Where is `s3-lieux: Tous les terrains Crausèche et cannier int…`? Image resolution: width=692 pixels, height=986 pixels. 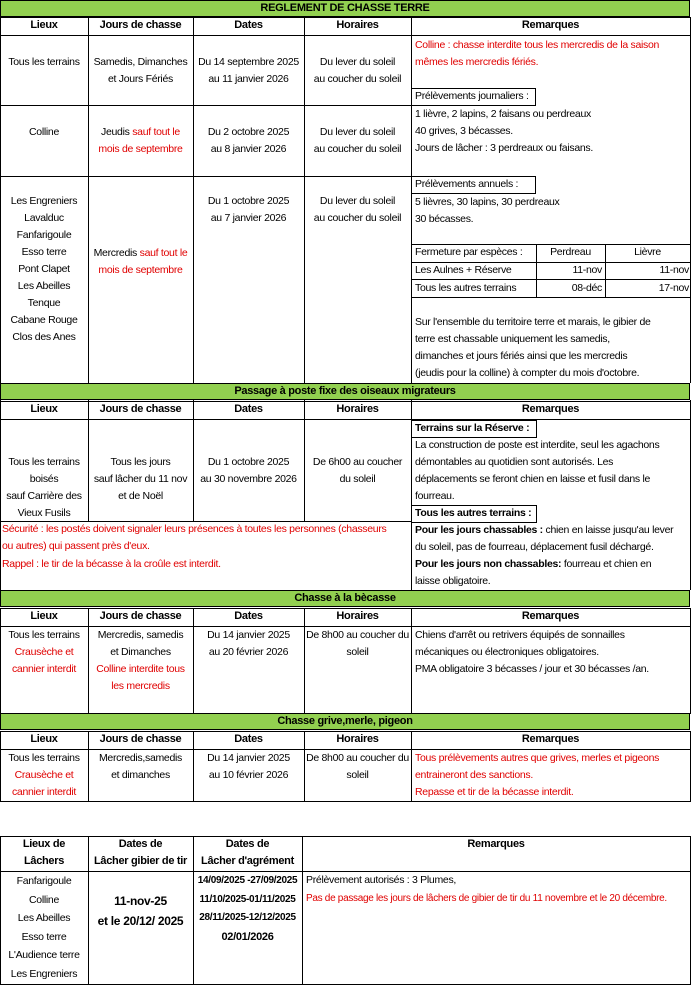
s3-lieux: Tous les terrains Crausèche et cannier int… is located at coordinates (44, 652).